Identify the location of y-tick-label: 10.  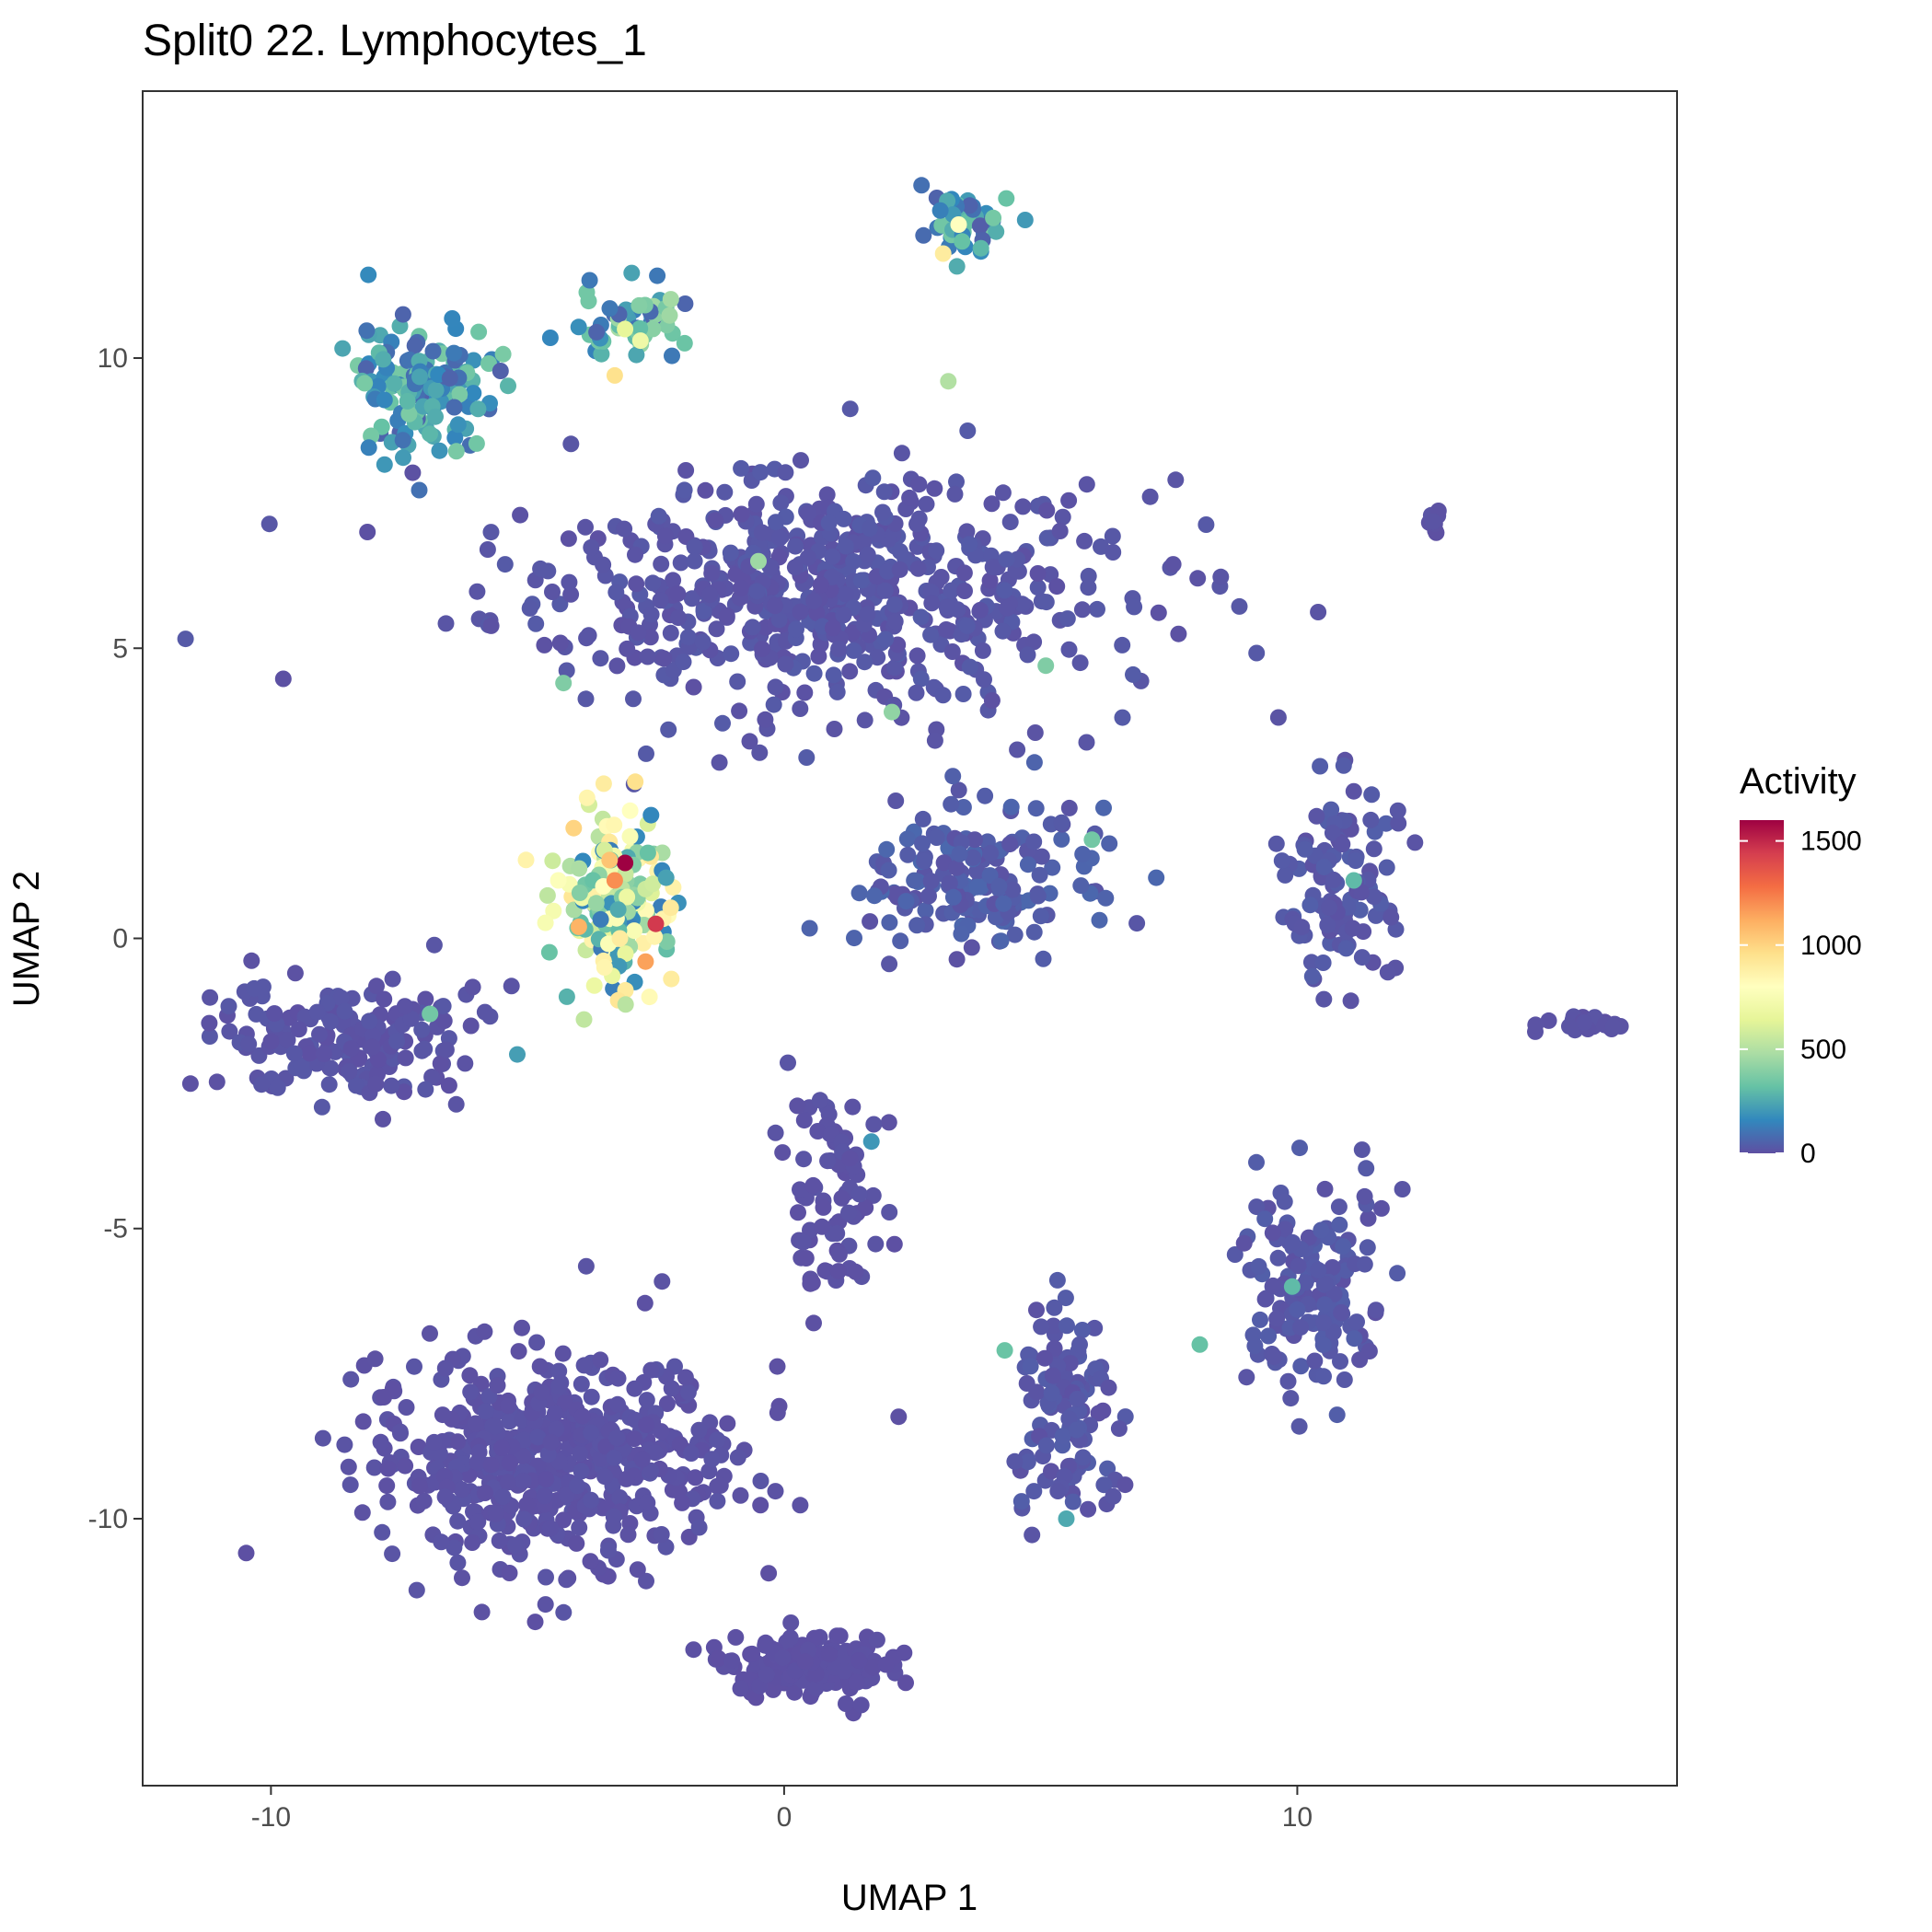
(113, 359).